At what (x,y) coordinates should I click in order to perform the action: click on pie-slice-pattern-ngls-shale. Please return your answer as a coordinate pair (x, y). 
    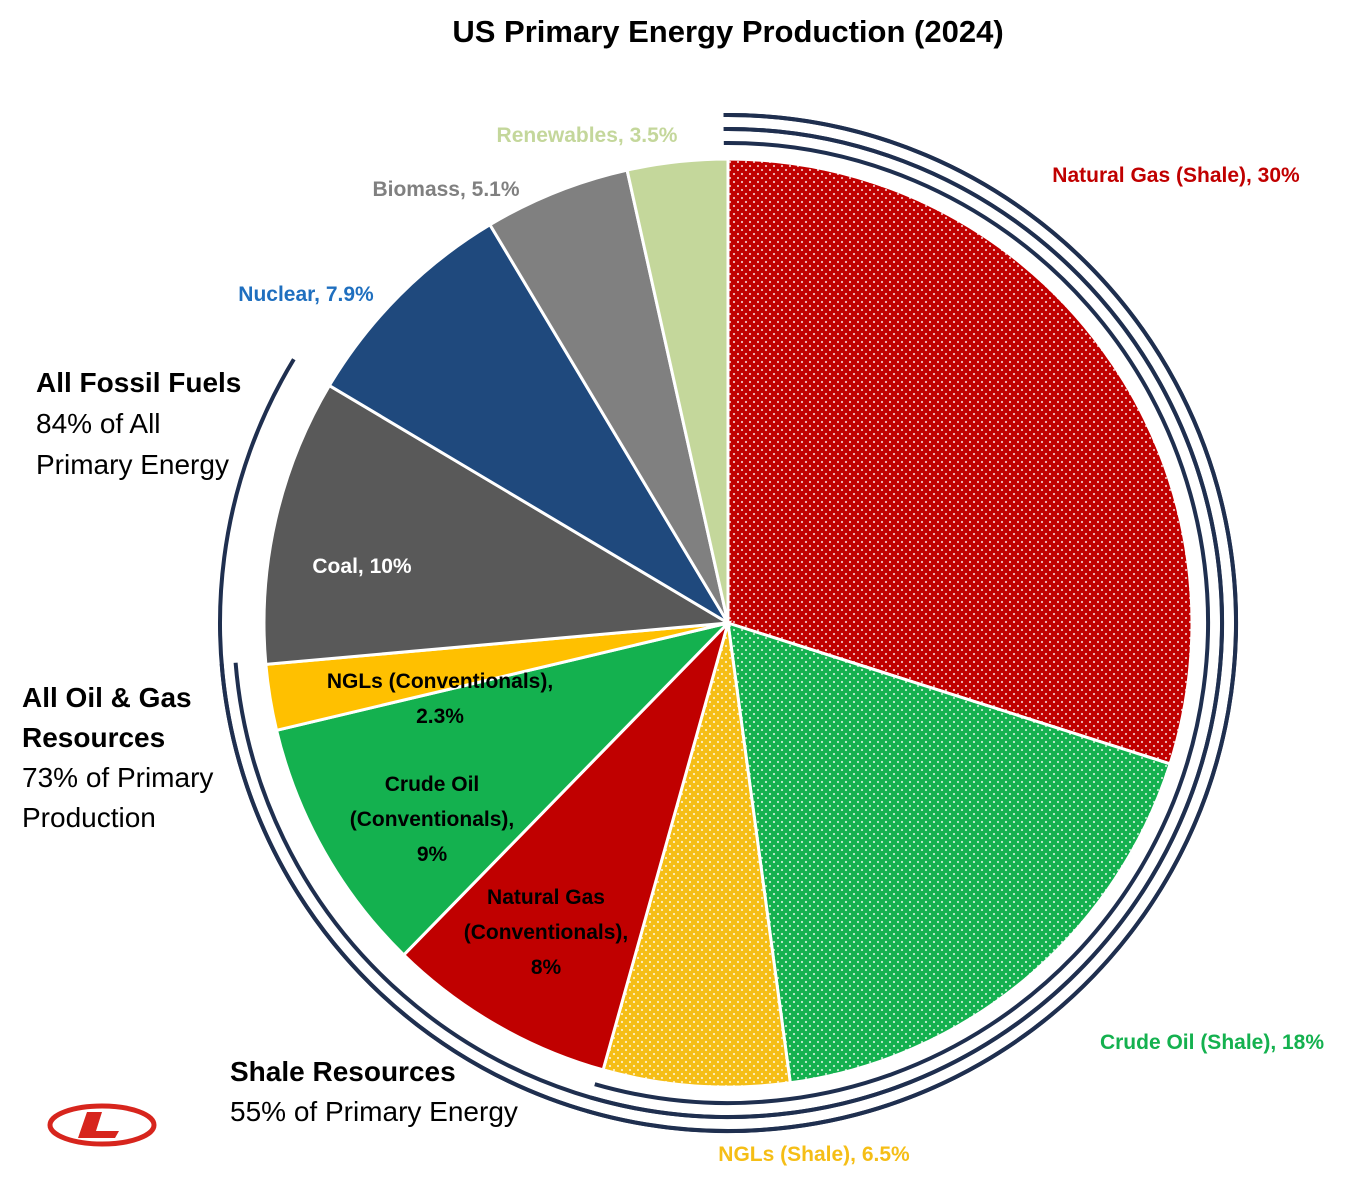
    Looking at the image, I should click on (697, 855).